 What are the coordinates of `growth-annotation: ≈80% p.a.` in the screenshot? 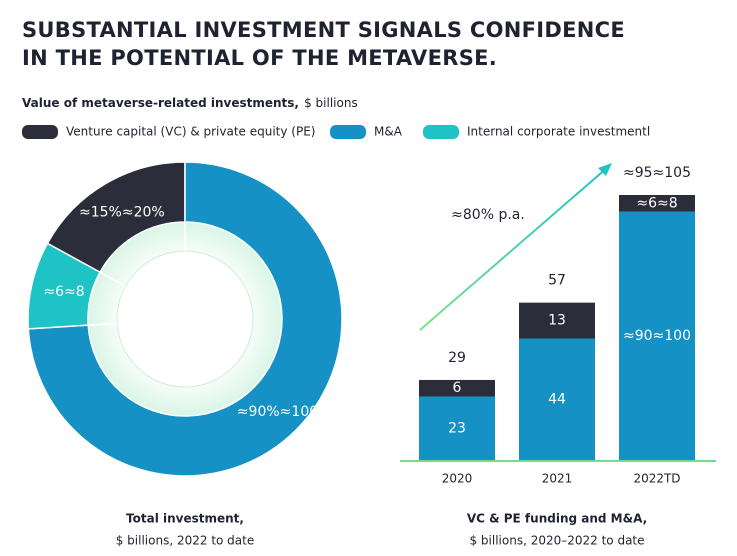 It's located at (488, 215).